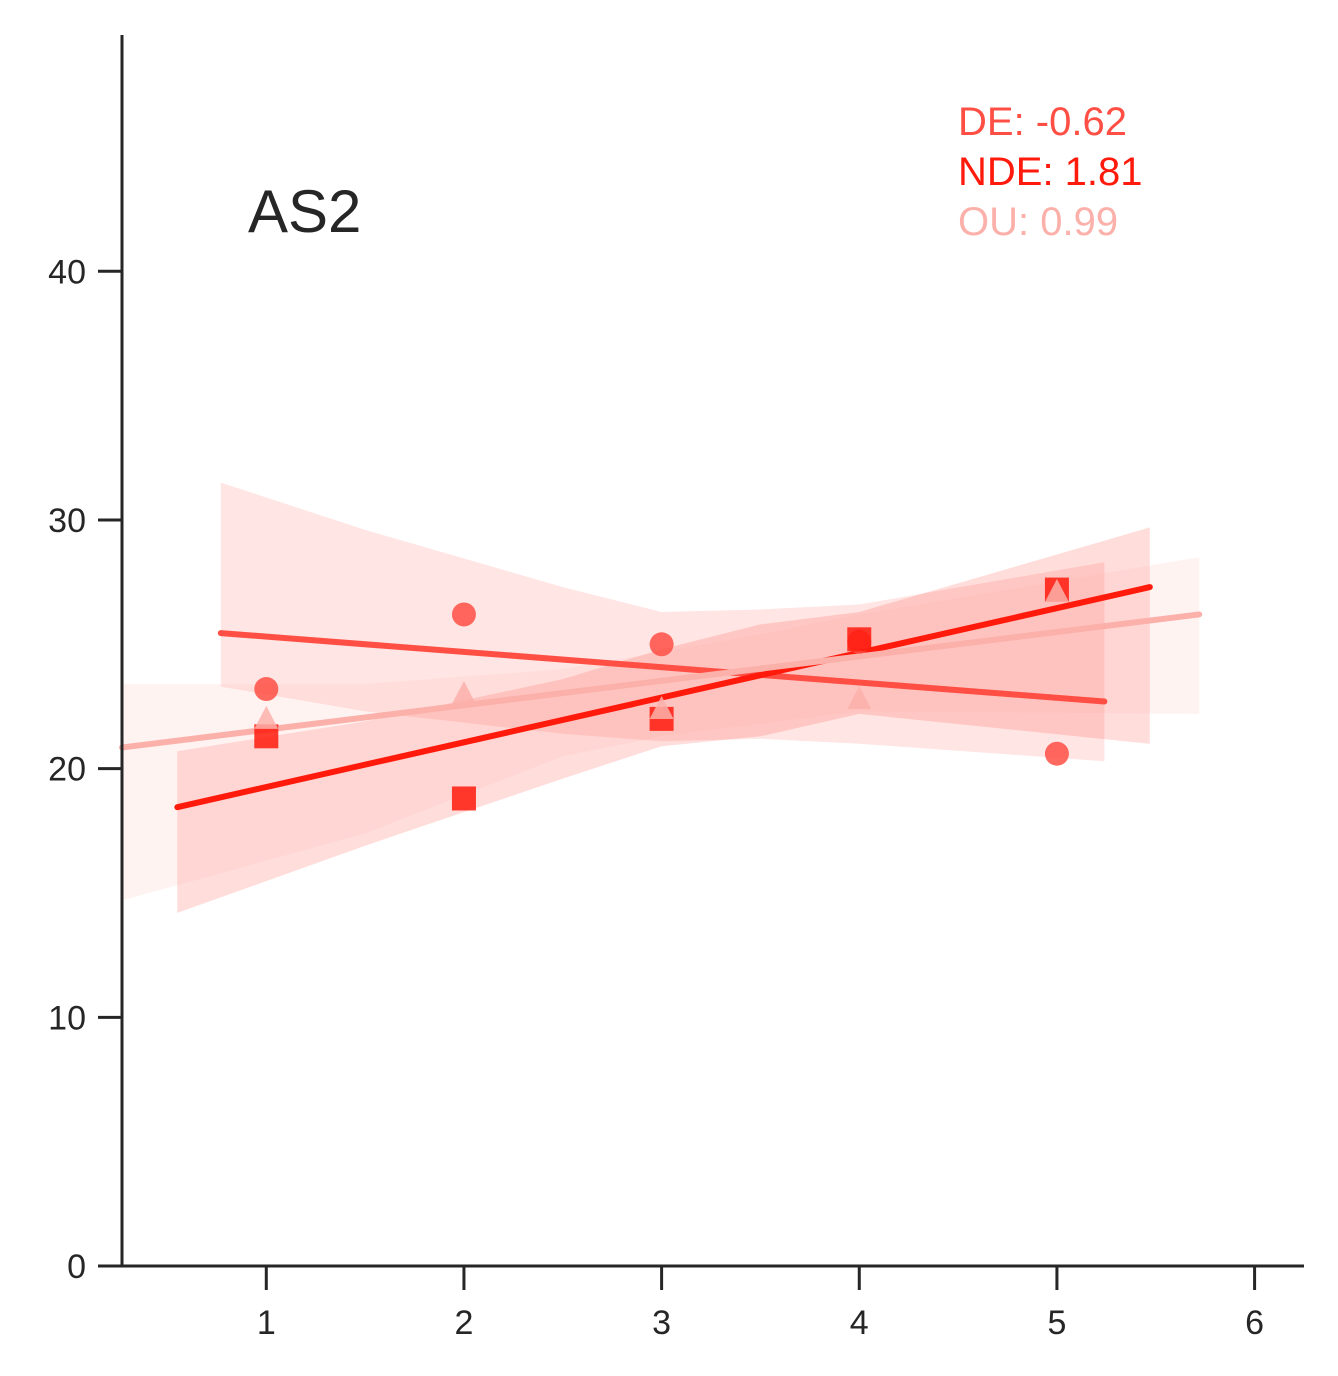  What do you see at coordinates (67, 1018) in the screenshot?
I see `y-tick-label: 10` at bounding box center [67, 1018].